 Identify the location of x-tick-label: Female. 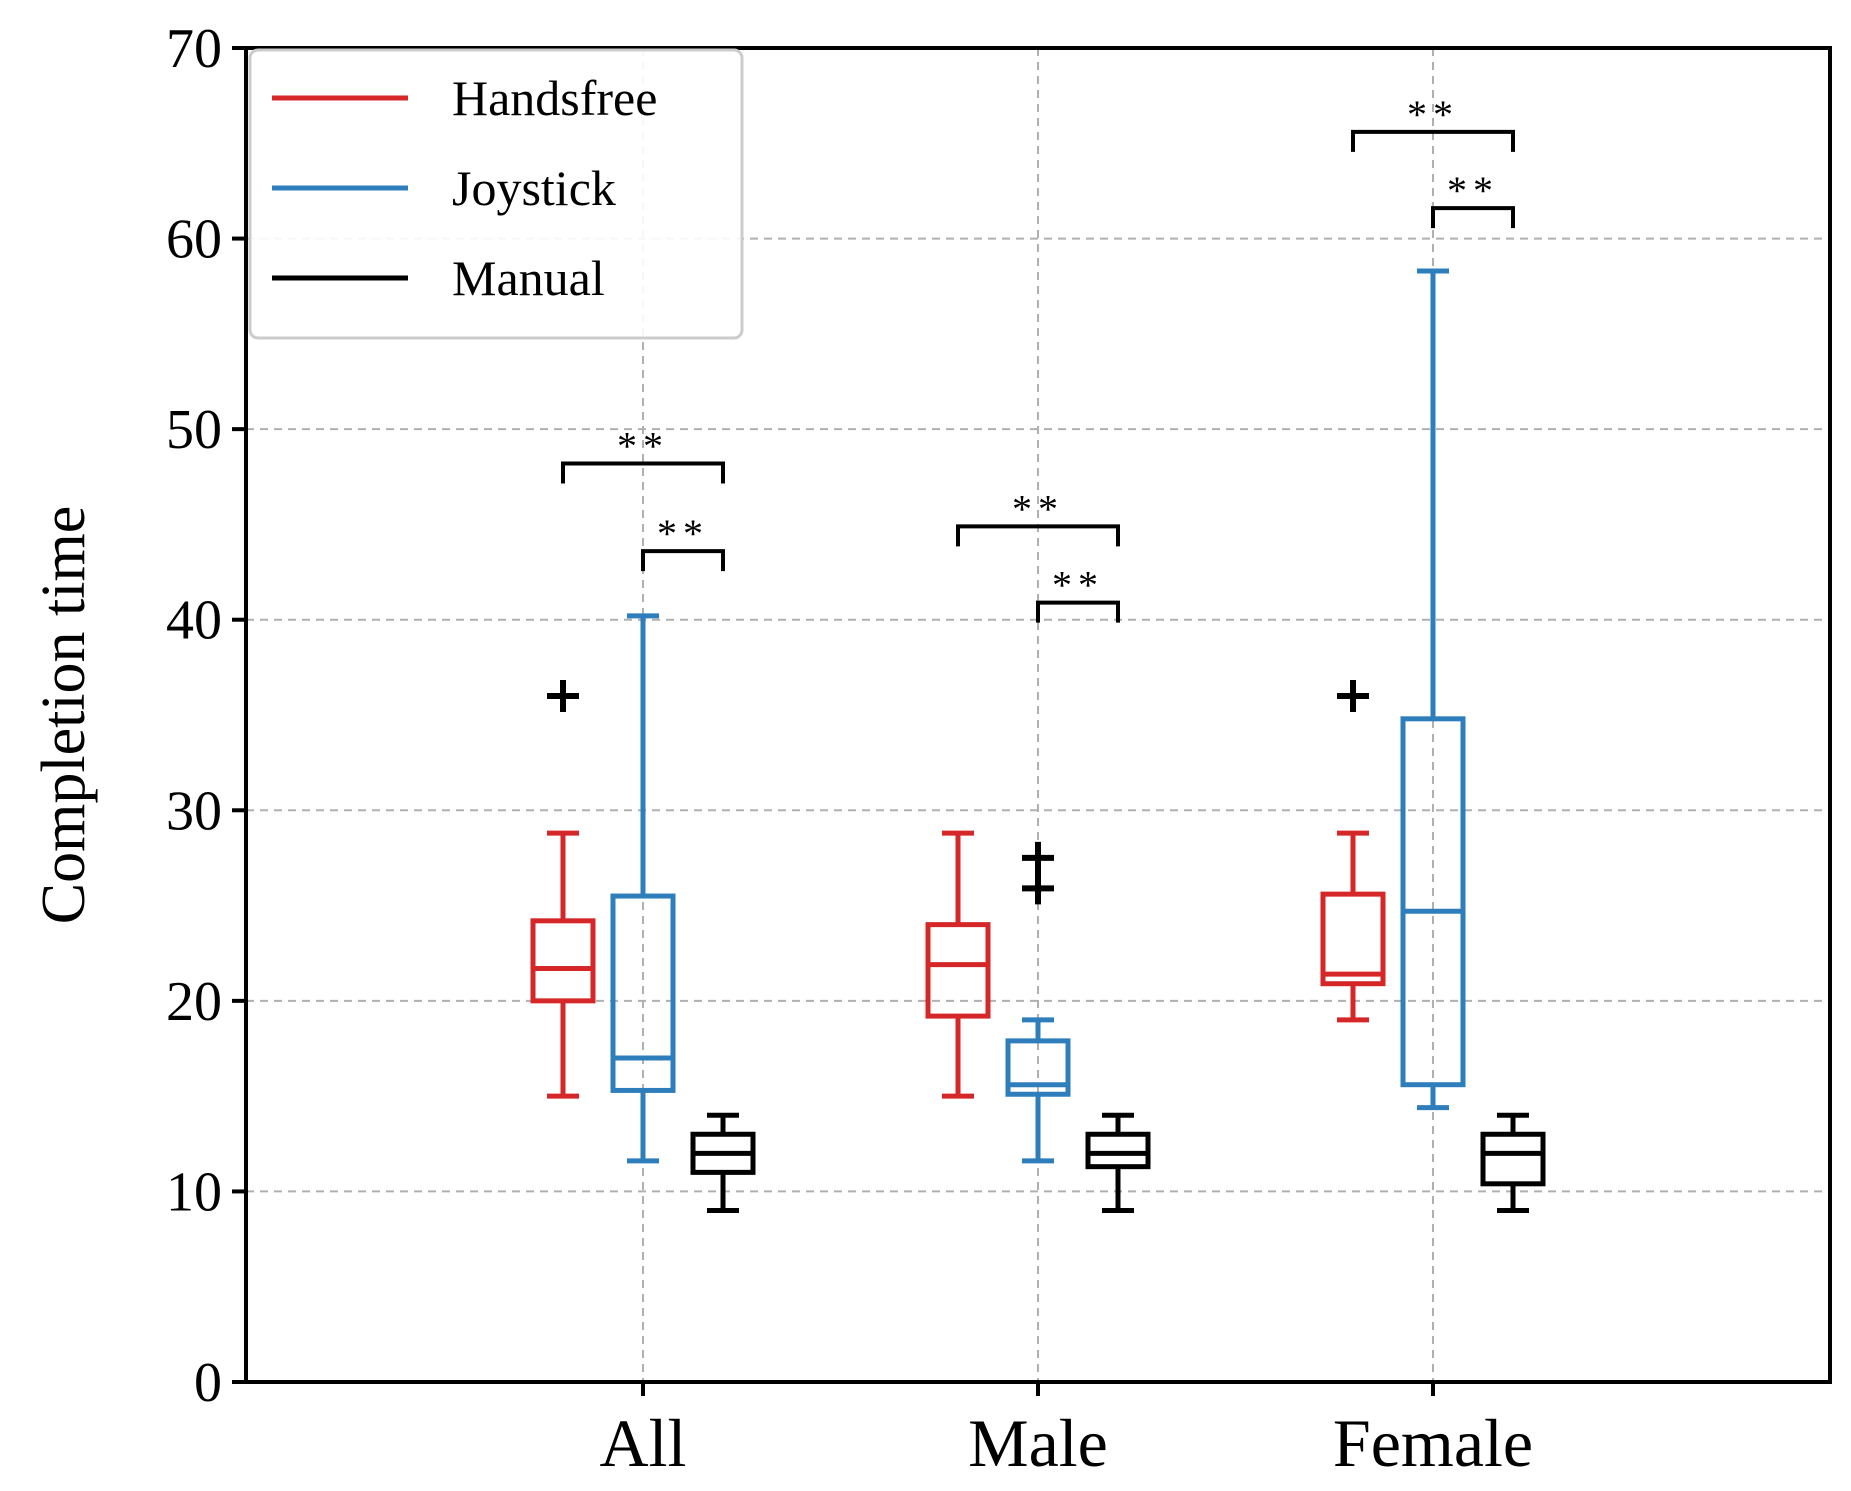
(1433, 1443).